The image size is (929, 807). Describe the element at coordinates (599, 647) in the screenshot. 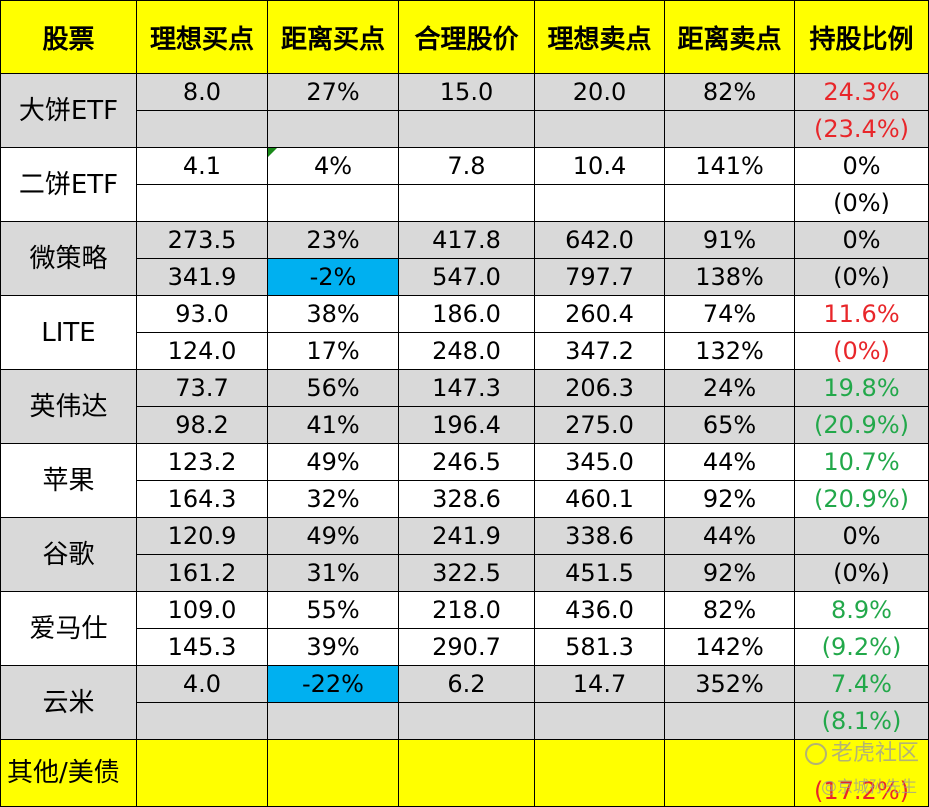

I see `ideal-sell-cell: 581.3` at that location.